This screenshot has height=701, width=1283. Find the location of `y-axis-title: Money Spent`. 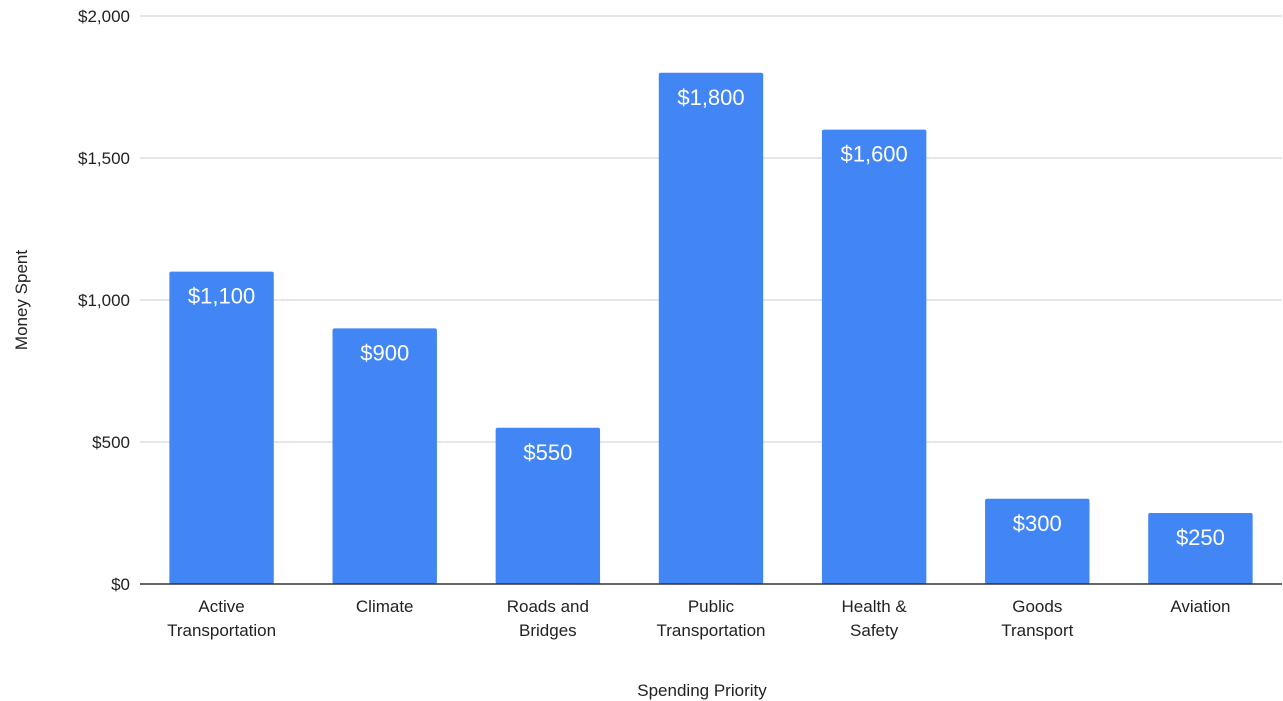

y-axis-title: Money Spent is located at coordinates (21, 300).